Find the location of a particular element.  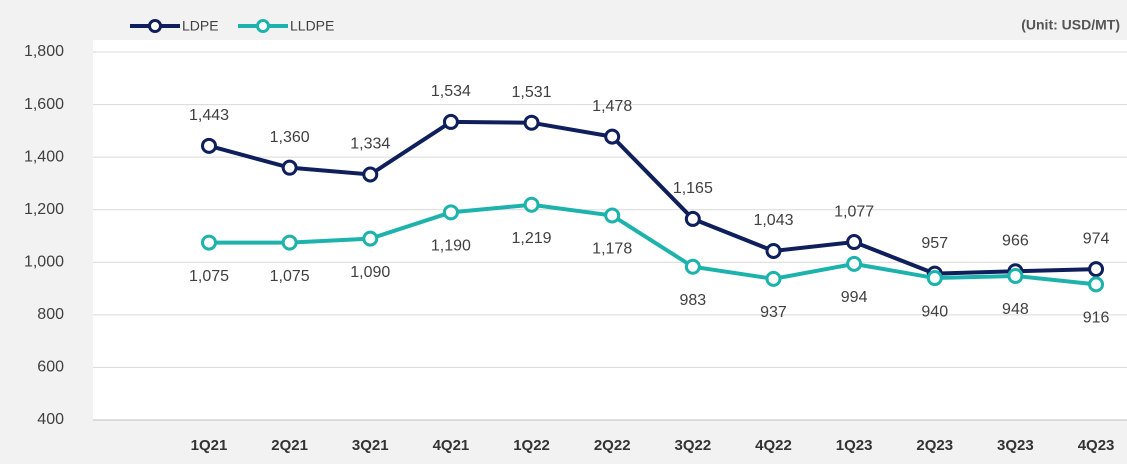

x-tick-label: 4Q22 is located at coordinates (773, 445).